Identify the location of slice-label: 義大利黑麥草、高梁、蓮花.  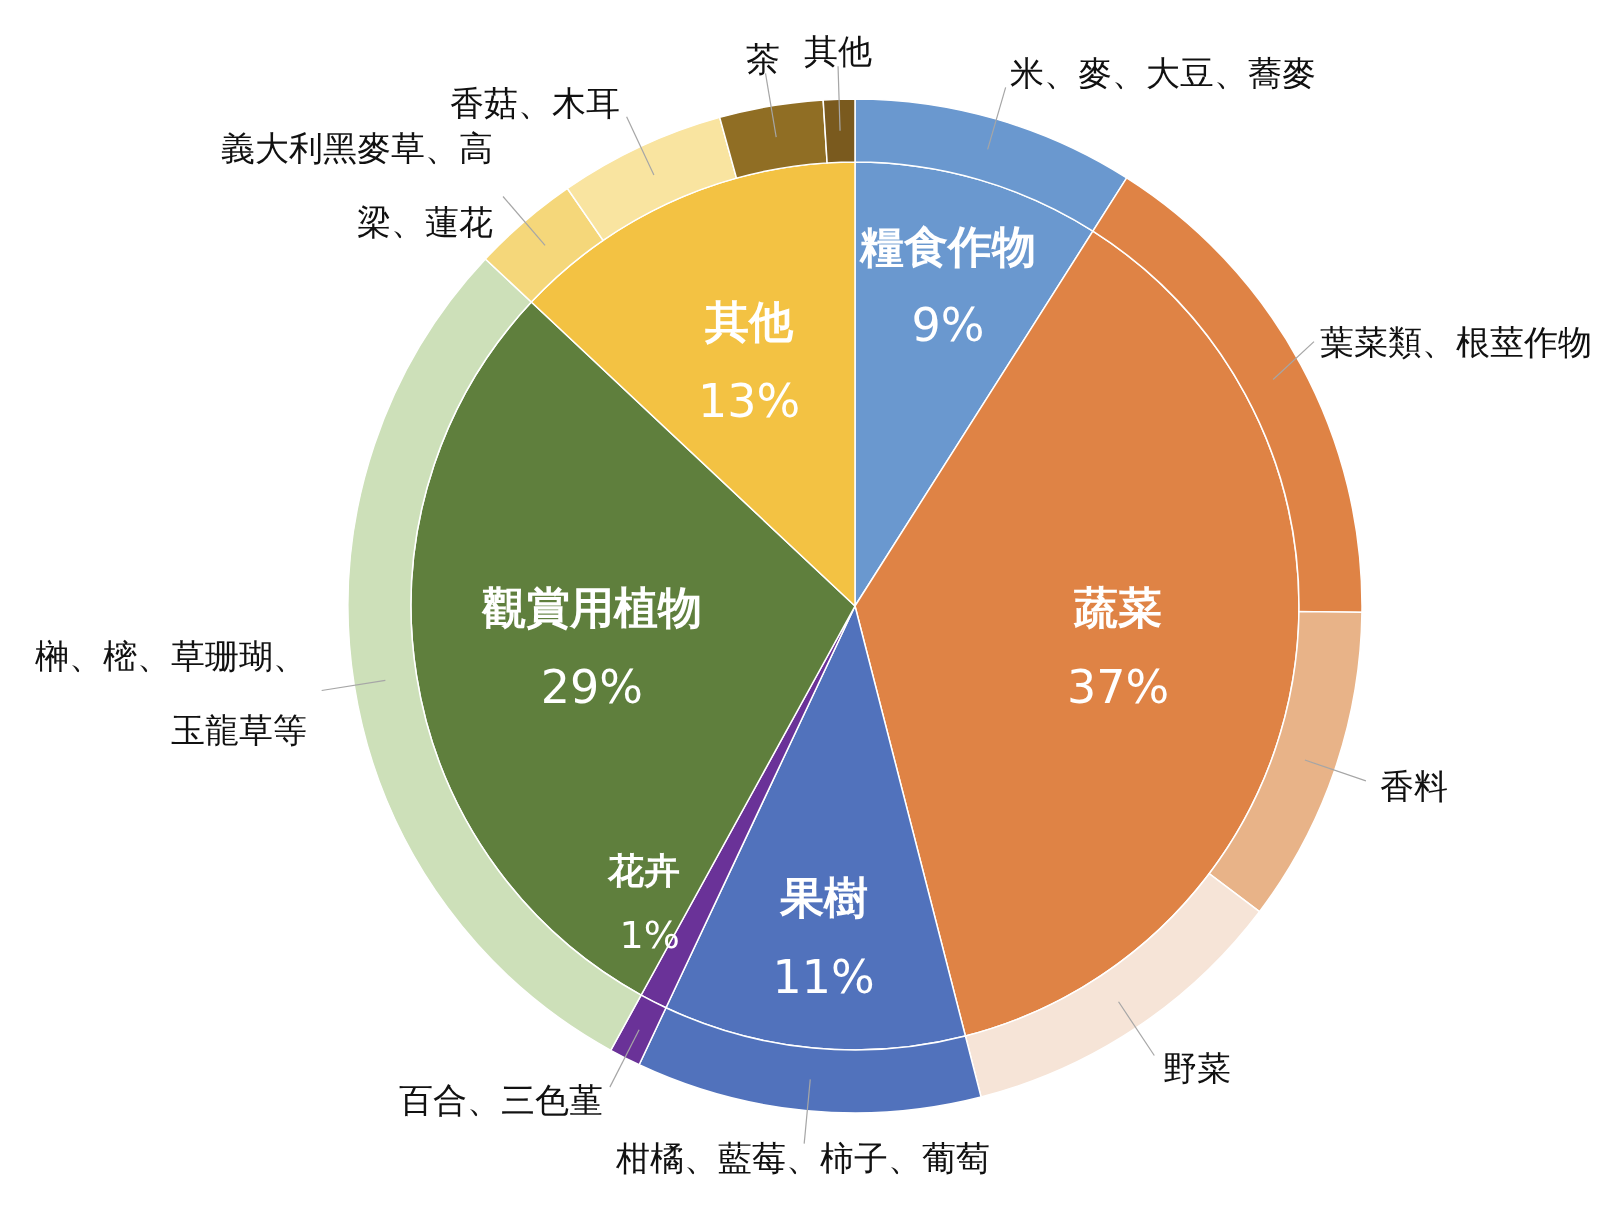
(357, 185).